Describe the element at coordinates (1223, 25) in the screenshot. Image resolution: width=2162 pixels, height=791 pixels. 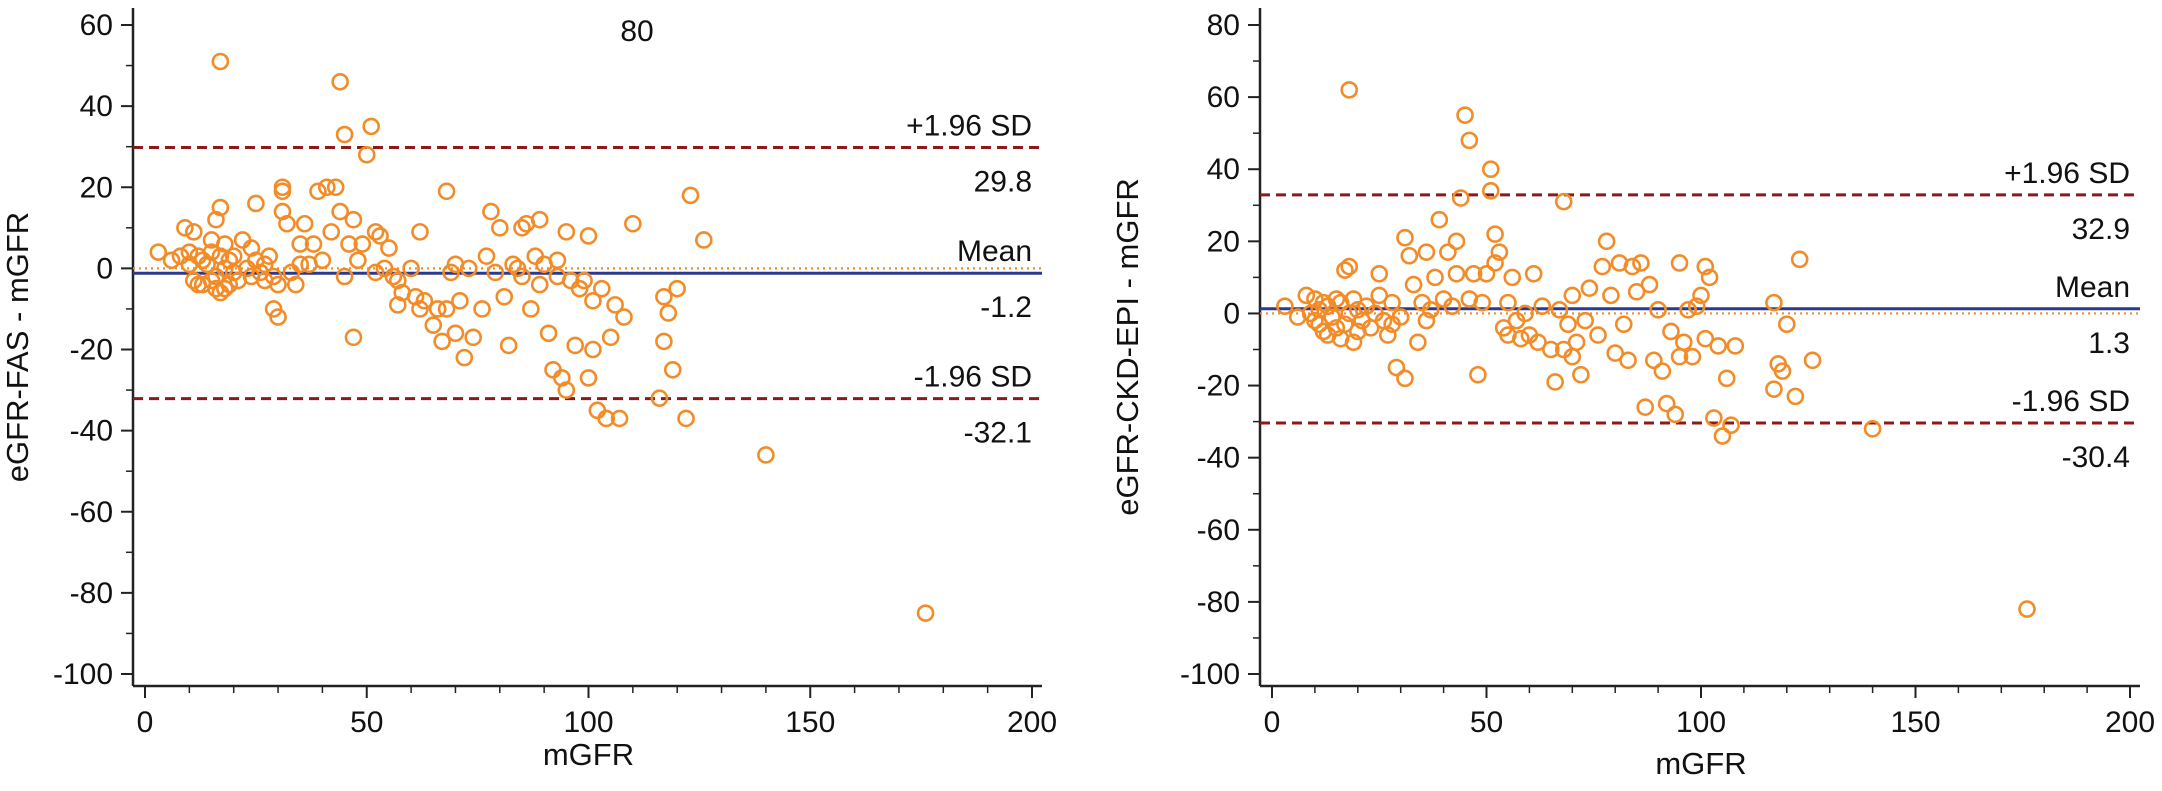
I see `y-tick-label: 80` at that location.